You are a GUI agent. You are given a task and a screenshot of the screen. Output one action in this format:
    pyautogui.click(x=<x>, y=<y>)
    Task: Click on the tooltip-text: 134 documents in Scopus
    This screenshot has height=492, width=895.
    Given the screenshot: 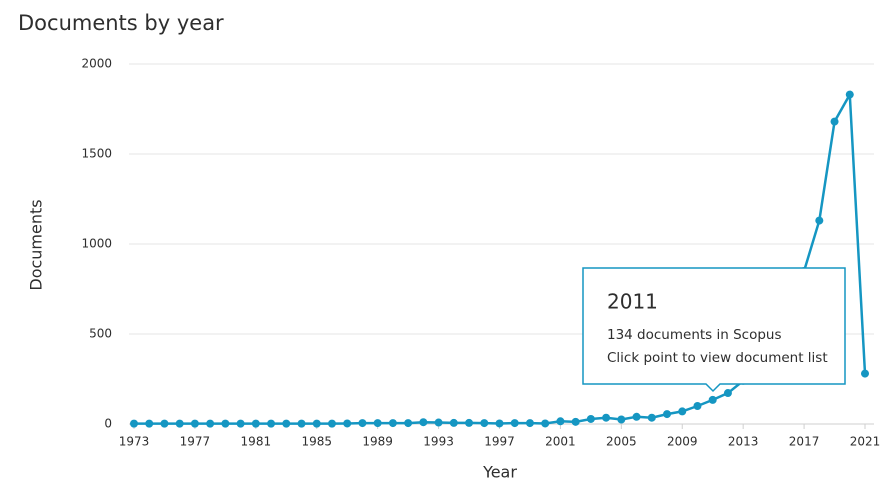 What is the action you would take?
    pyautogui.click(x=694, y=335)
    